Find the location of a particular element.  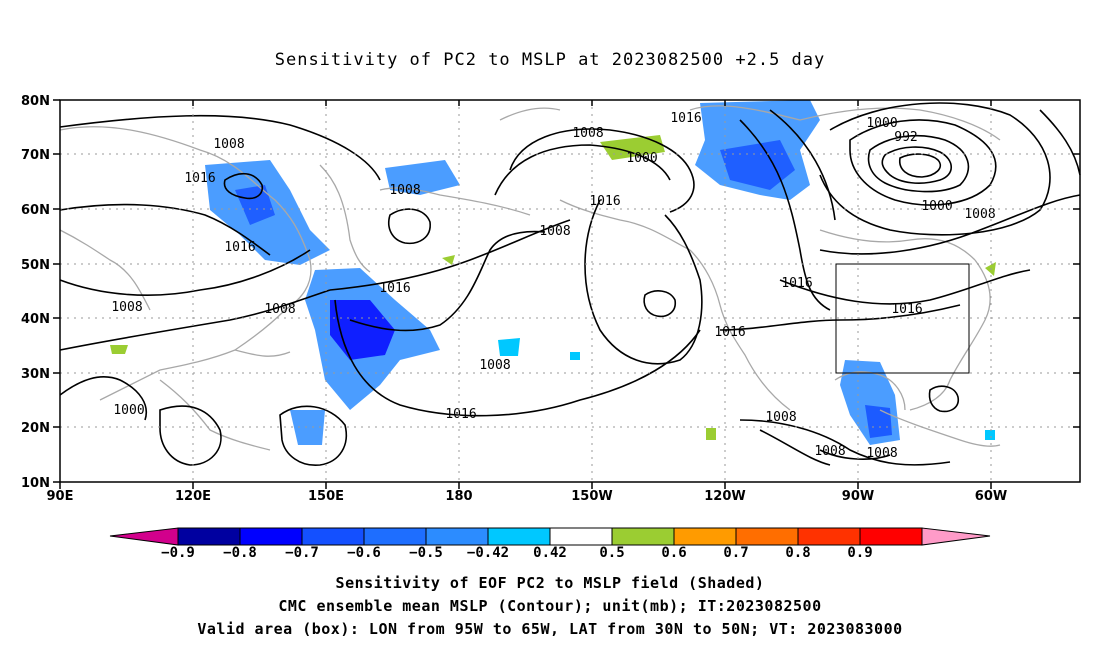

colorbar-label: 0.7 is located at coordinates (735, 553).